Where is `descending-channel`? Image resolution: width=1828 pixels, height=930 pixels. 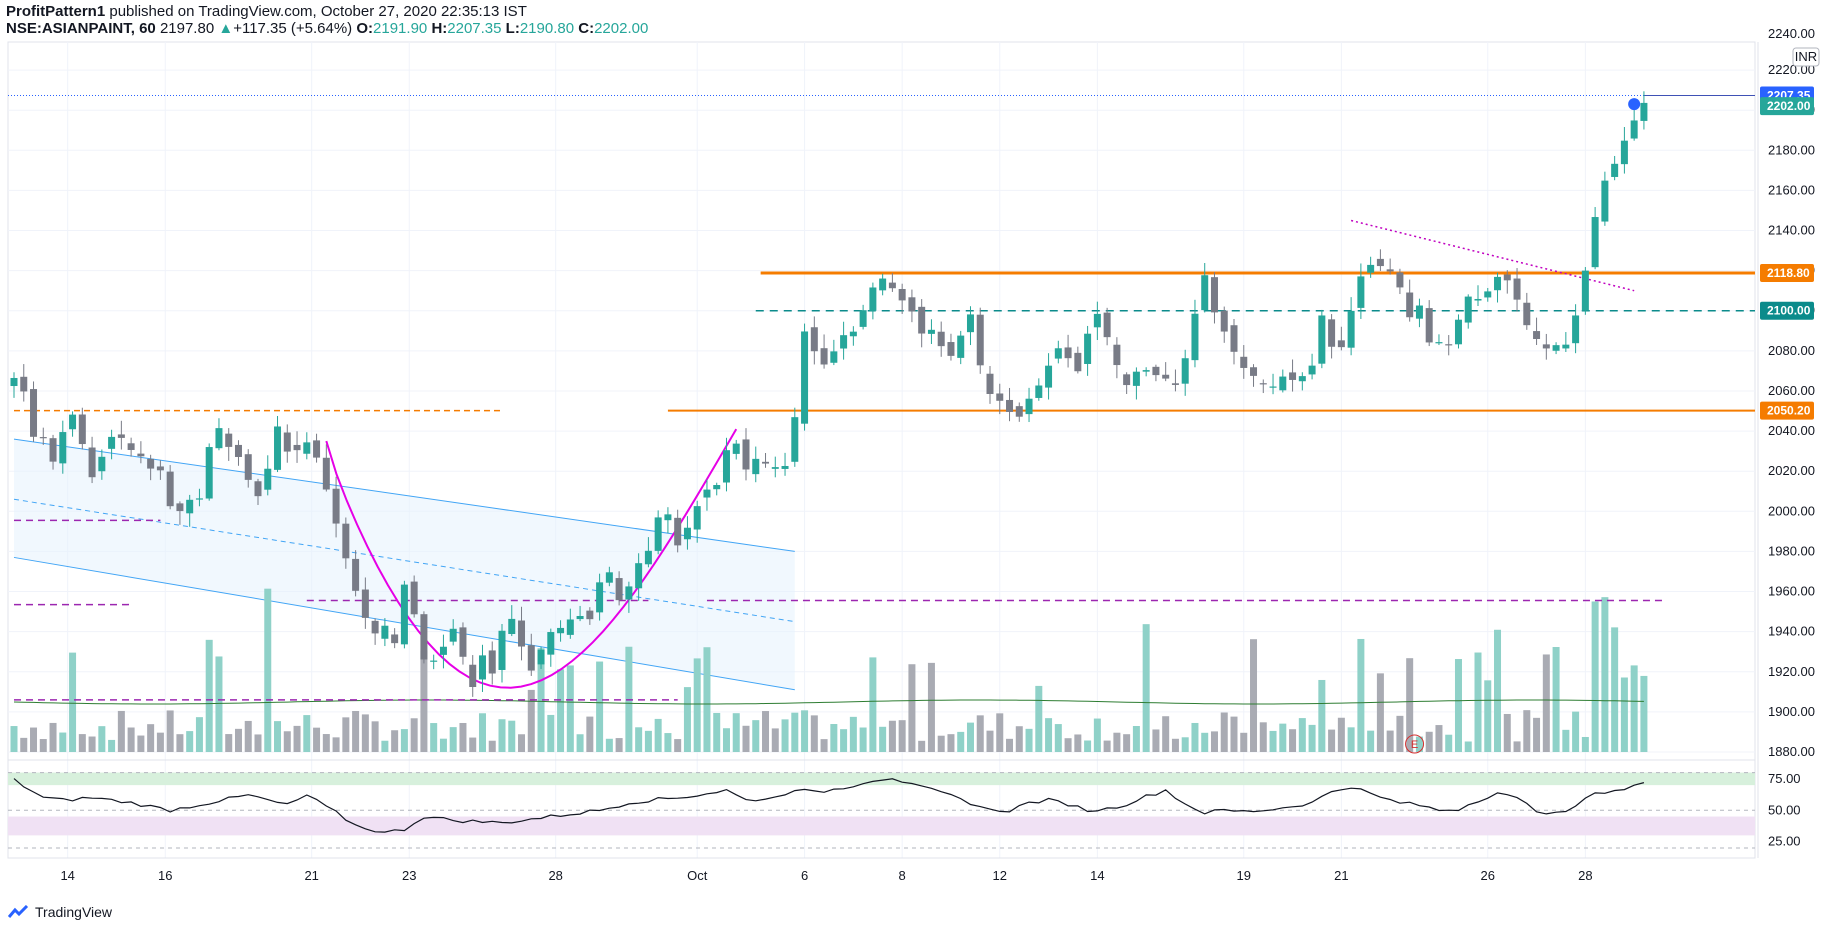 descending-channel is located at coordinates (404, 564).